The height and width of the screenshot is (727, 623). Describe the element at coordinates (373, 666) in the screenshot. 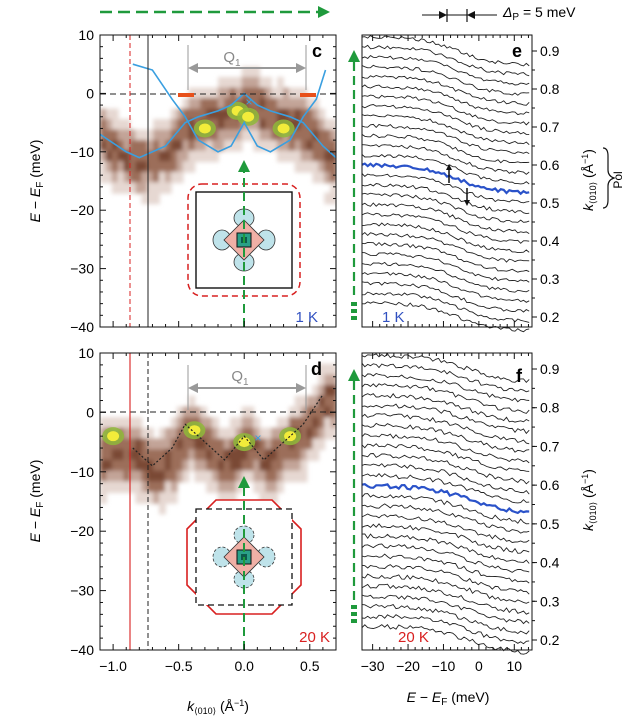

I see `x-tick-label: −30` at that location.